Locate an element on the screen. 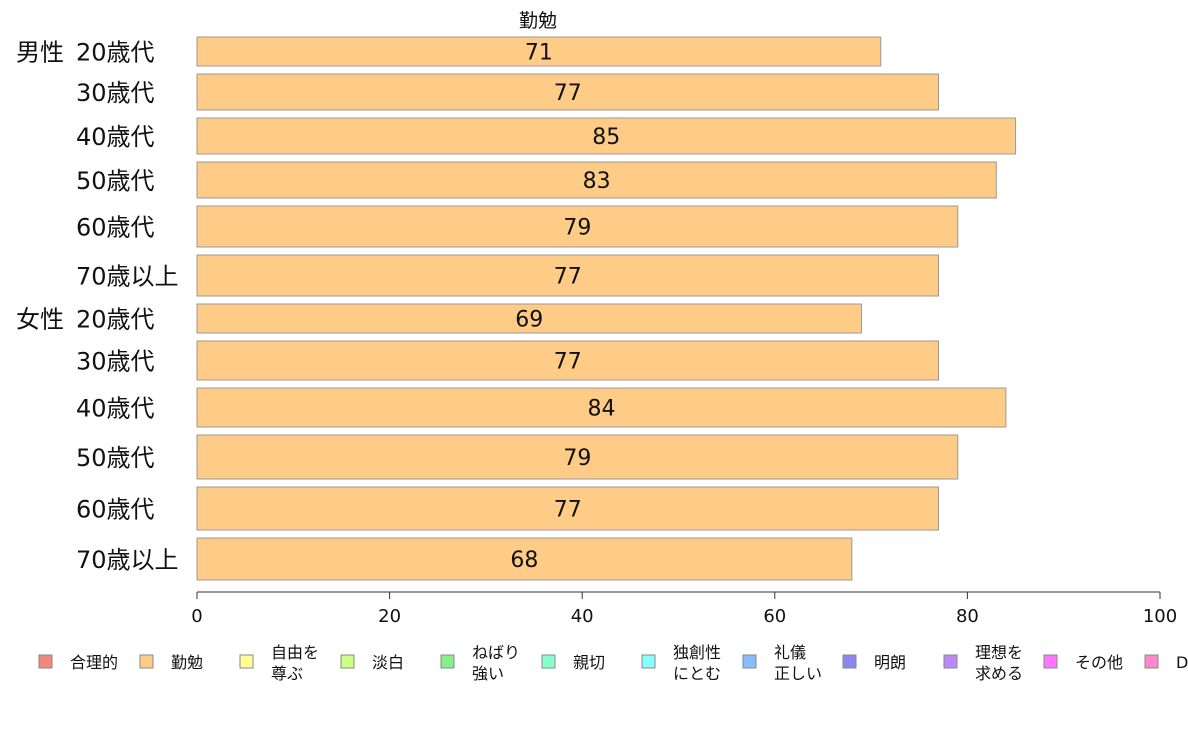 This screenshot has height=736, width=1188. category-label-2: 40歳代 is located at coordinates (115, 137).